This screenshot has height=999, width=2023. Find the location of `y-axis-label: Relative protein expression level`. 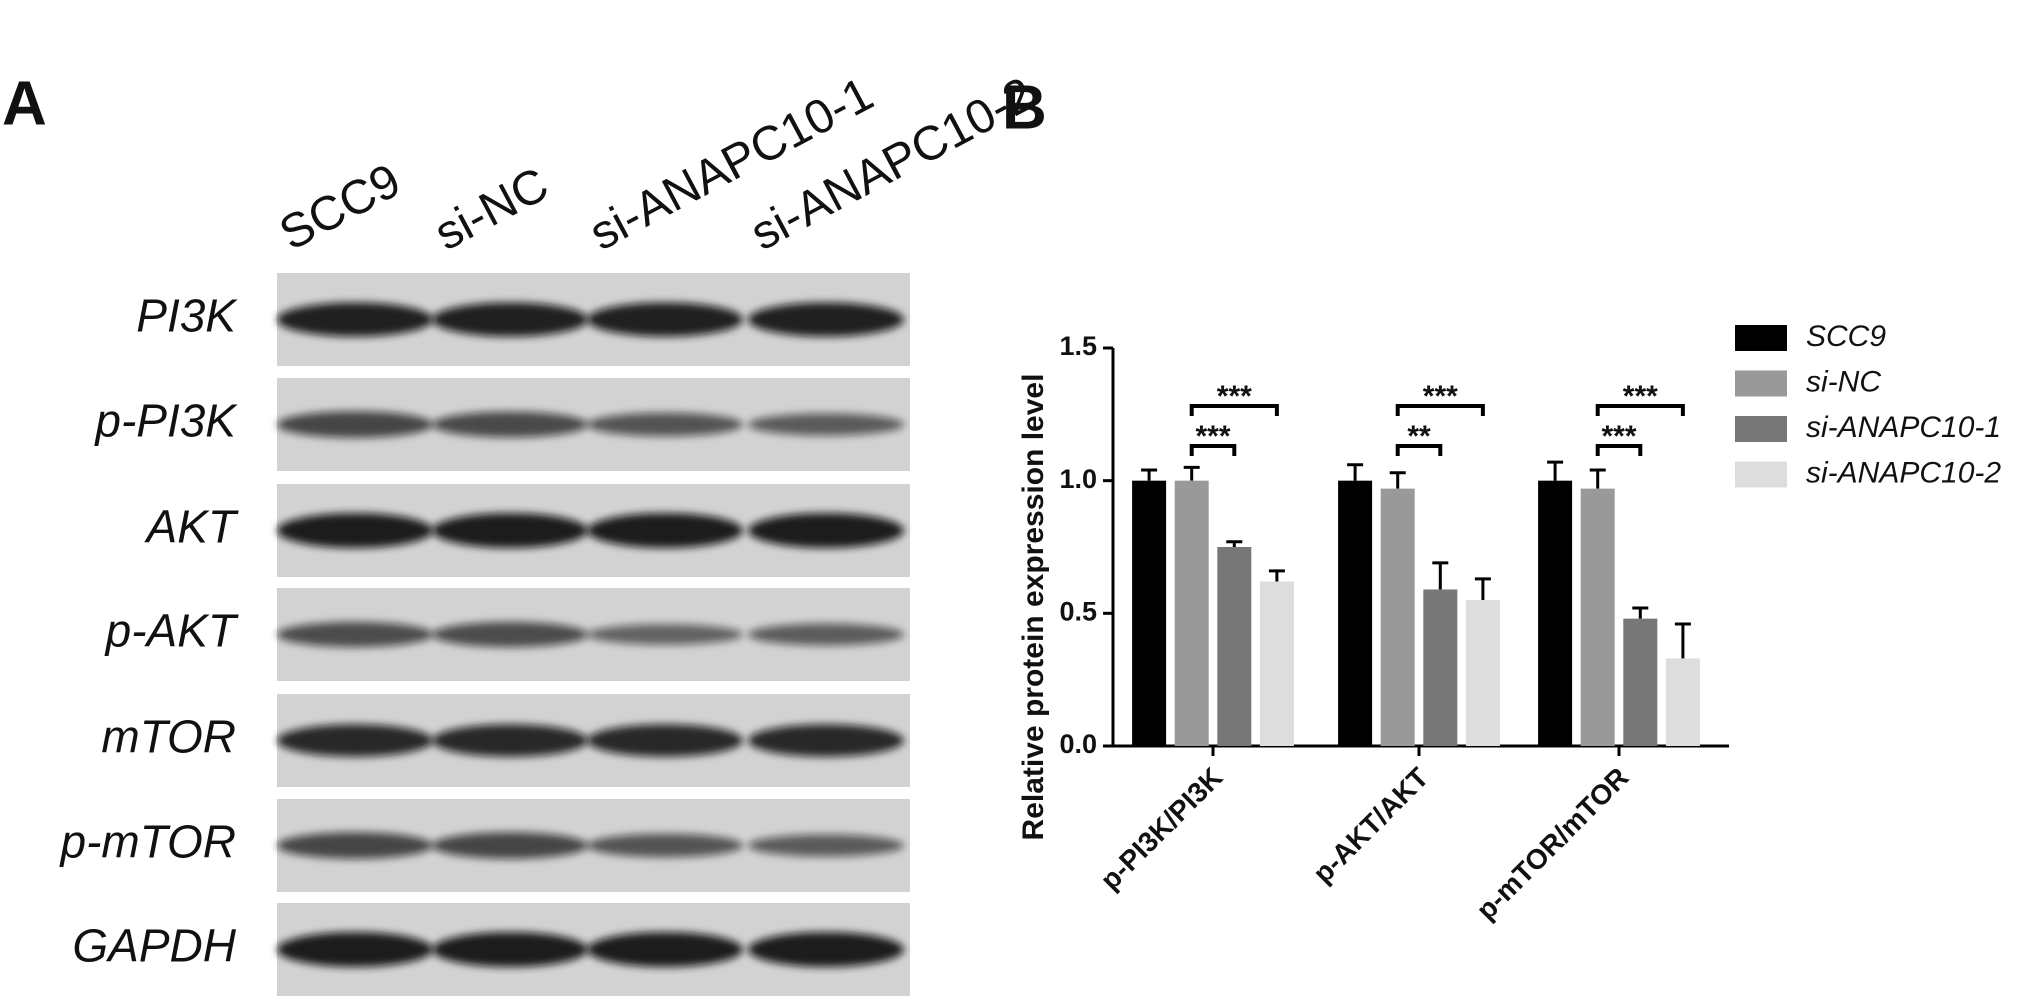

y-axis-label: Relative protein expression level is located at coordinates (1033, 607).